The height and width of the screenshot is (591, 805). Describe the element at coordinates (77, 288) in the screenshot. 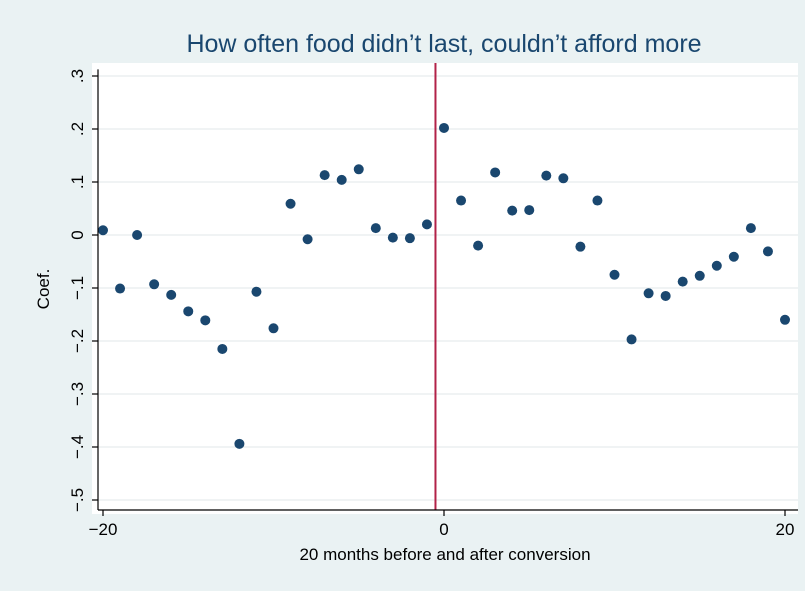

I see `y-tick-label: −.1` at that location.